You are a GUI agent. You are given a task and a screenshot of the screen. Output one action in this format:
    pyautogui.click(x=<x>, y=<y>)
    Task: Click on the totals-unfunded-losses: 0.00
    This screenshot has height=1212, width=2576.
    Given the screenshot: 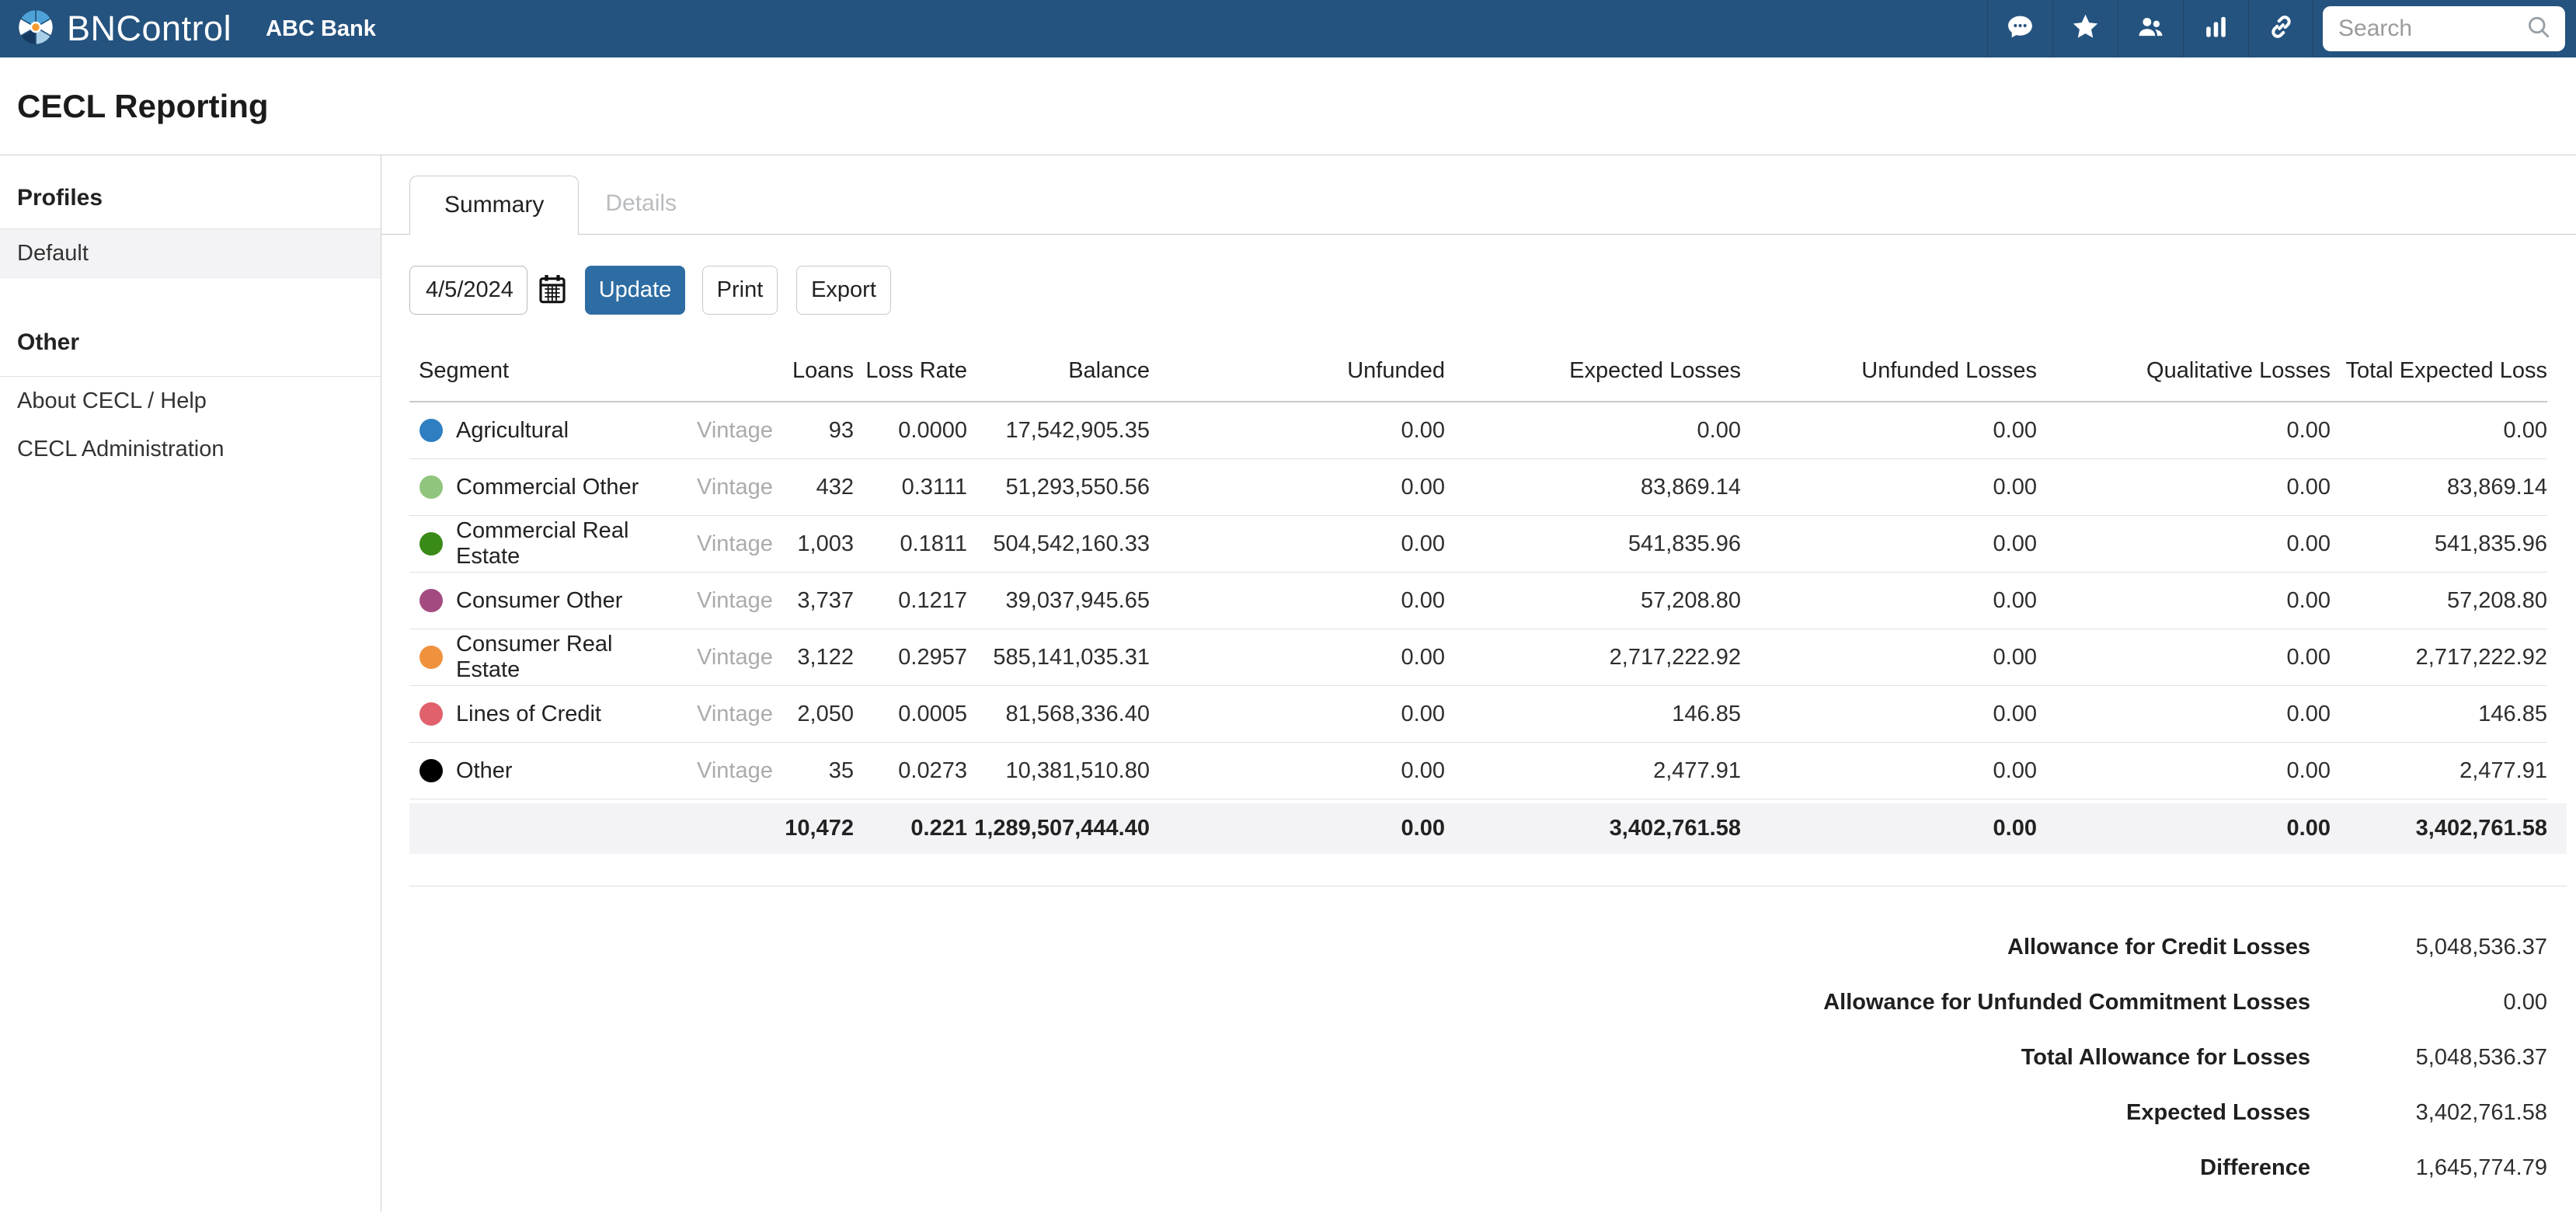 What is the action you would take?
    pyautogui.click(x=2015, y=829)
    